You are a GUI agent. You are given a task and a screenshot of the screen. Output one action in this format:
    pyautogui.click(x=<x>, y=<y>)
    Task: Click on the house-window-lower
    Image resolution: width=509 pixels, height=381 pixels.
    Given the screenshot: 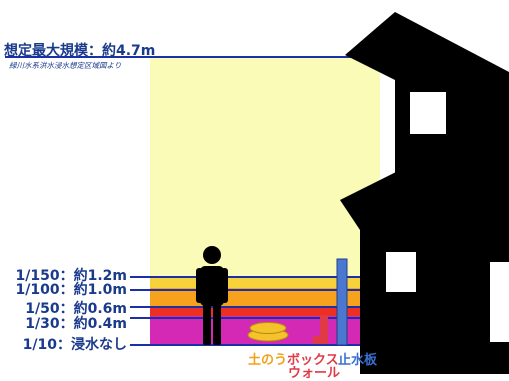 What is the action you would take?
    pyautogui.click(x=401, y=272)
    